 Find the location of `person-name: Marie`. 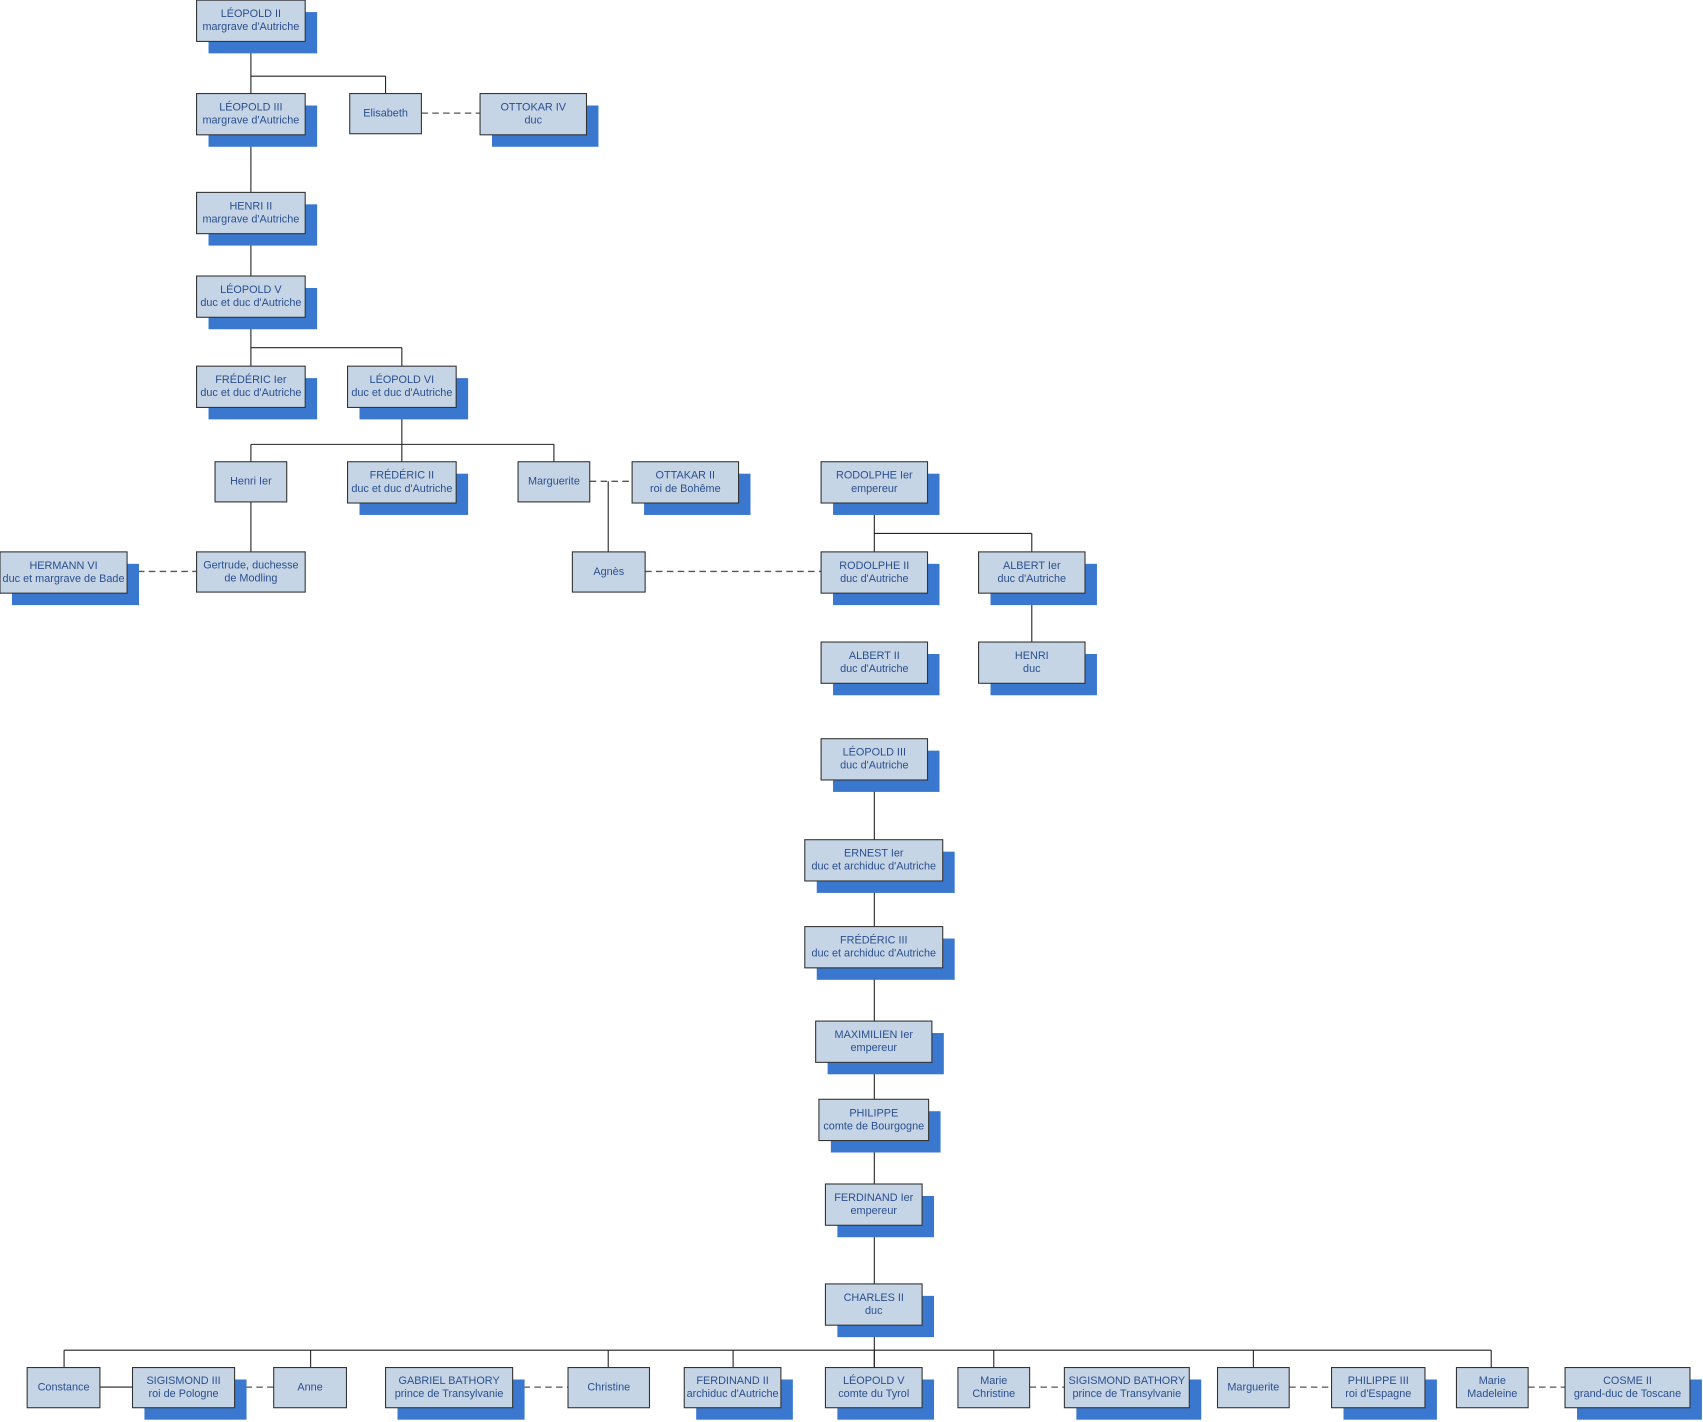

person-name: Marie is located at coordinates (1492, 1381).